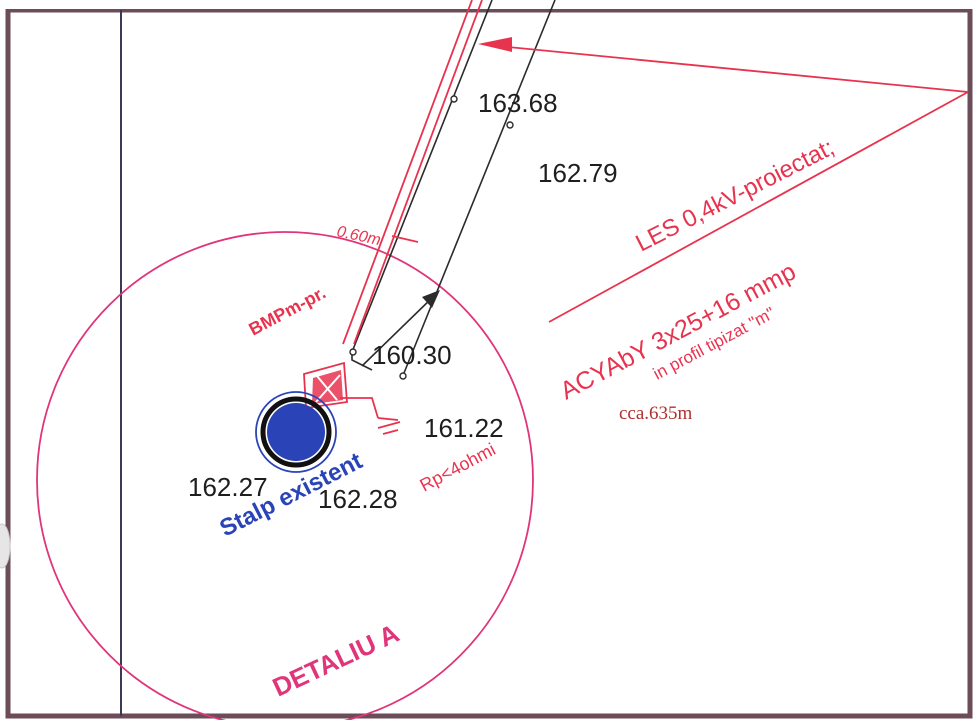 This screenshot has width=976, height=725. Describe the element at coordinates (358, 499) in the screenshot. I see `elev-162-28: 162.28` at that location.